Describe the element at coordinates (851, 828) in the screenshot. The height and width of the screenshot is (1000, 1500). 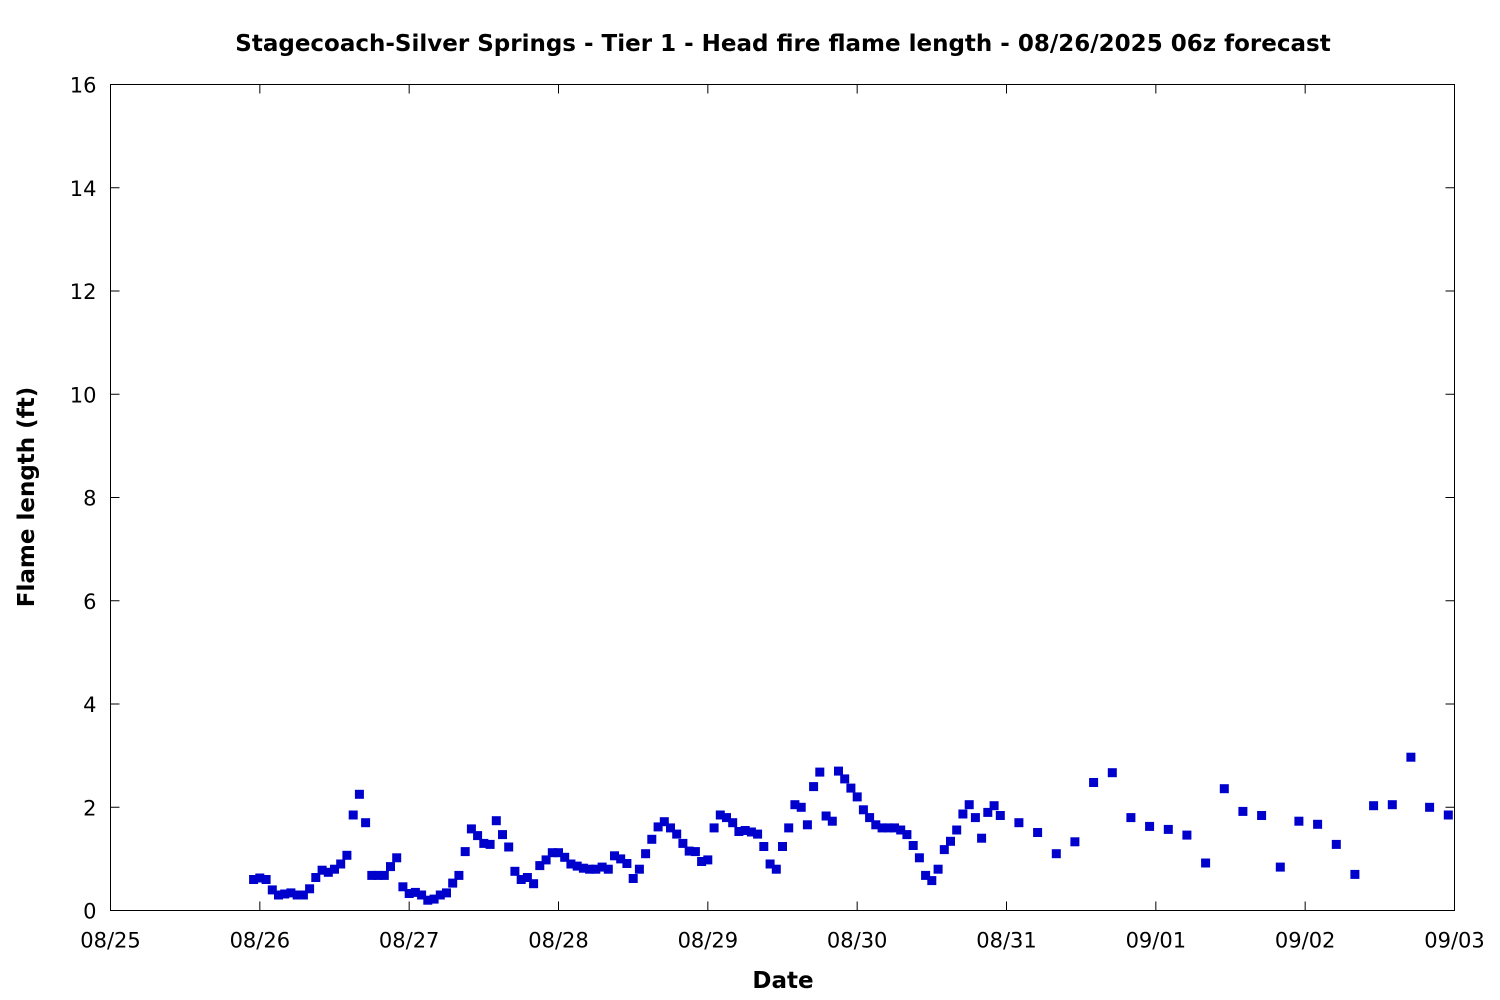
I see `data-points` at that location.